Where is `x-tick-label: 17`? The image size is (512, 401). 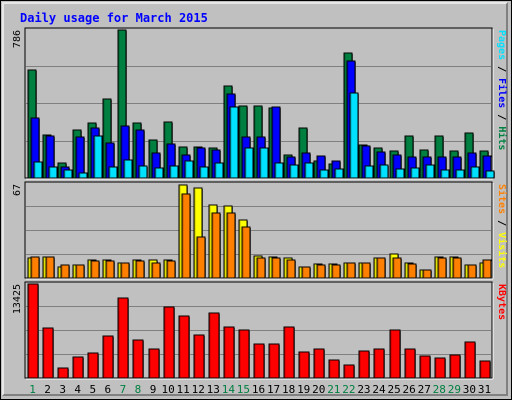 x-tick-label: 17 is located at coordinates (273, 389).